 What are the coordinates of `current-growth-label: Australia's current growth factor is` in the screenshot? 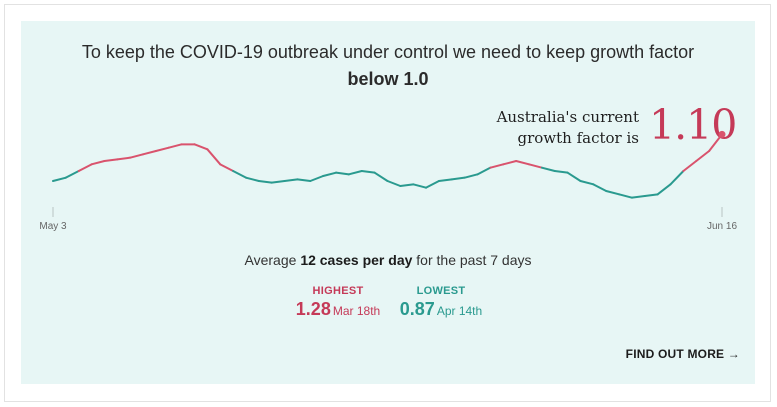 It's located at (550, 128).